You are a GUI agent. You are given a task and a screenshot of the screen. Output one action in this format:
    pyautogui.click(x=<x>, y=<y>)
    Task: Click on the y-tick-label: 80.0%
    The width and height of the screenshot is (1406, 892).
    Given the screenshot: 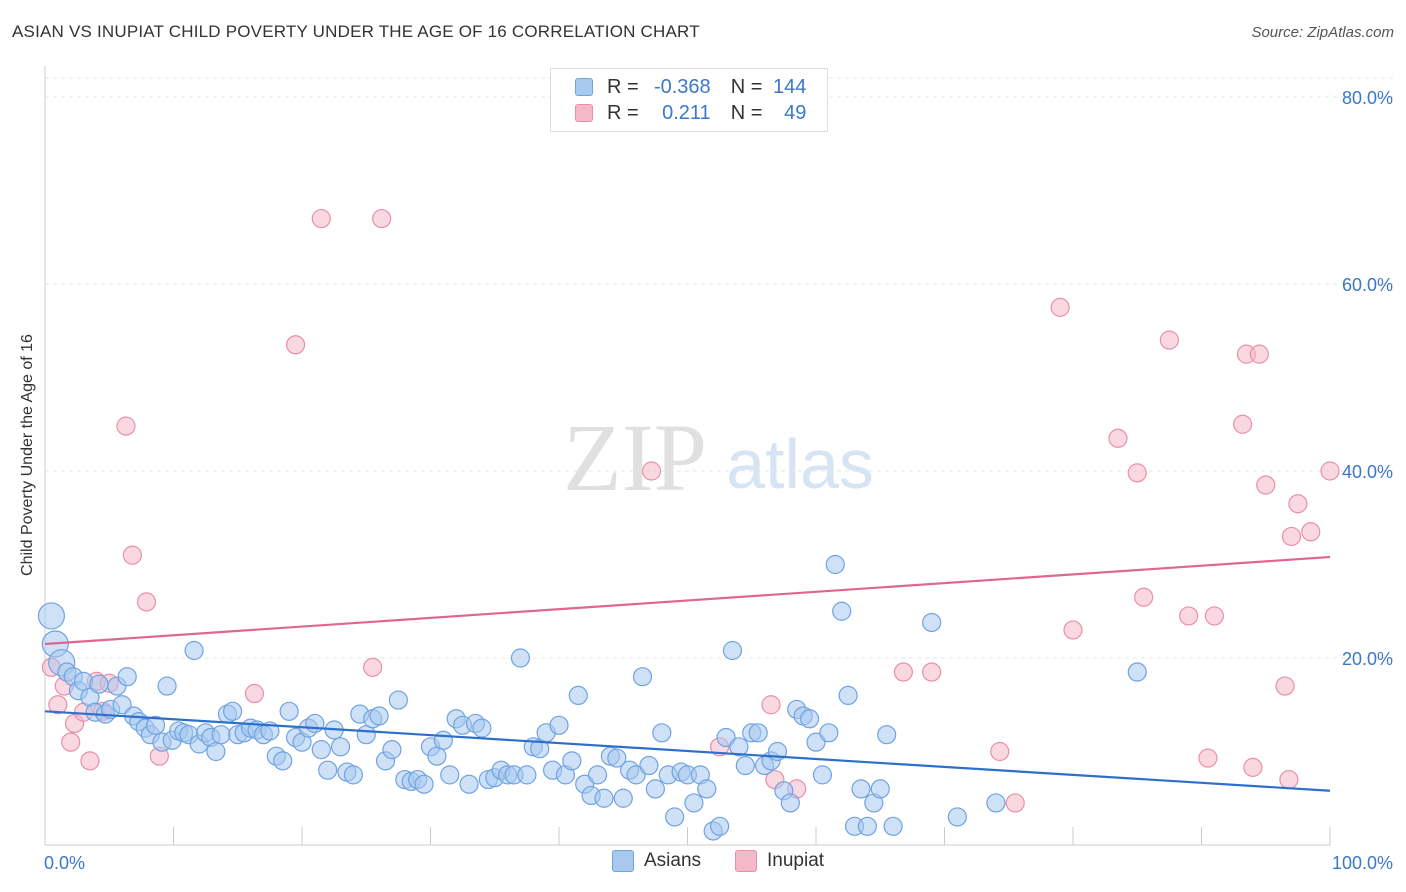 What is the action you would take?
    pyautogui.click(x=1367, y=98)
    